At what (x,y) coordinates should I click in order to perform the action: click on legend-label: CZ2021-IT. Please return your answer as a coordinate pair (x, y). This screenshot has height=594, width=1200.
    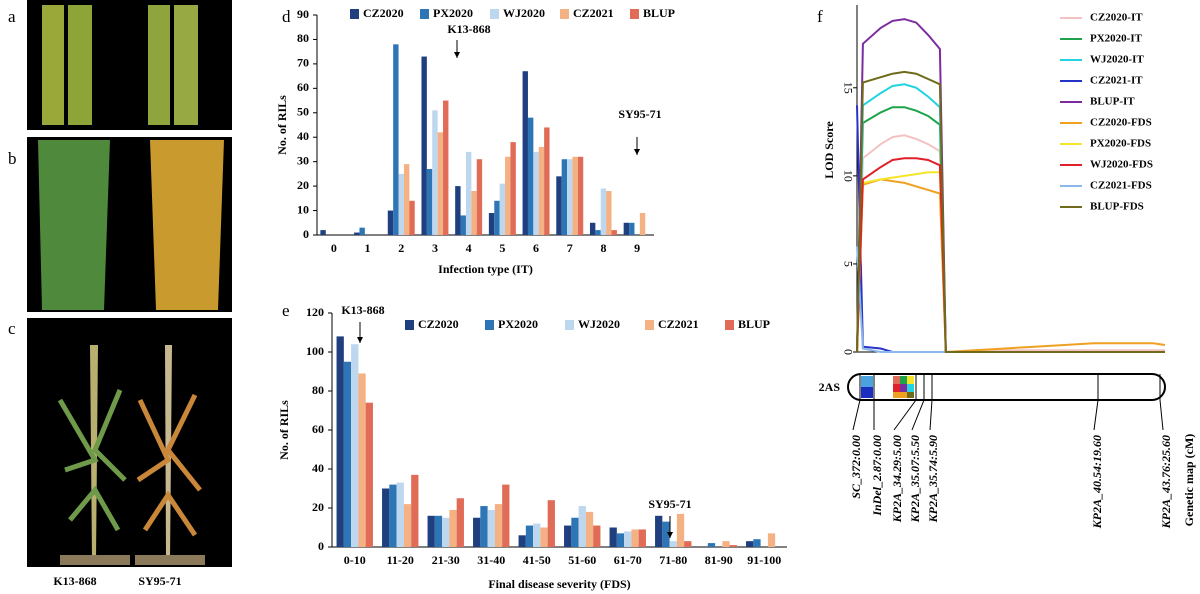
    Looking at the image, I should click on (1116, 81).